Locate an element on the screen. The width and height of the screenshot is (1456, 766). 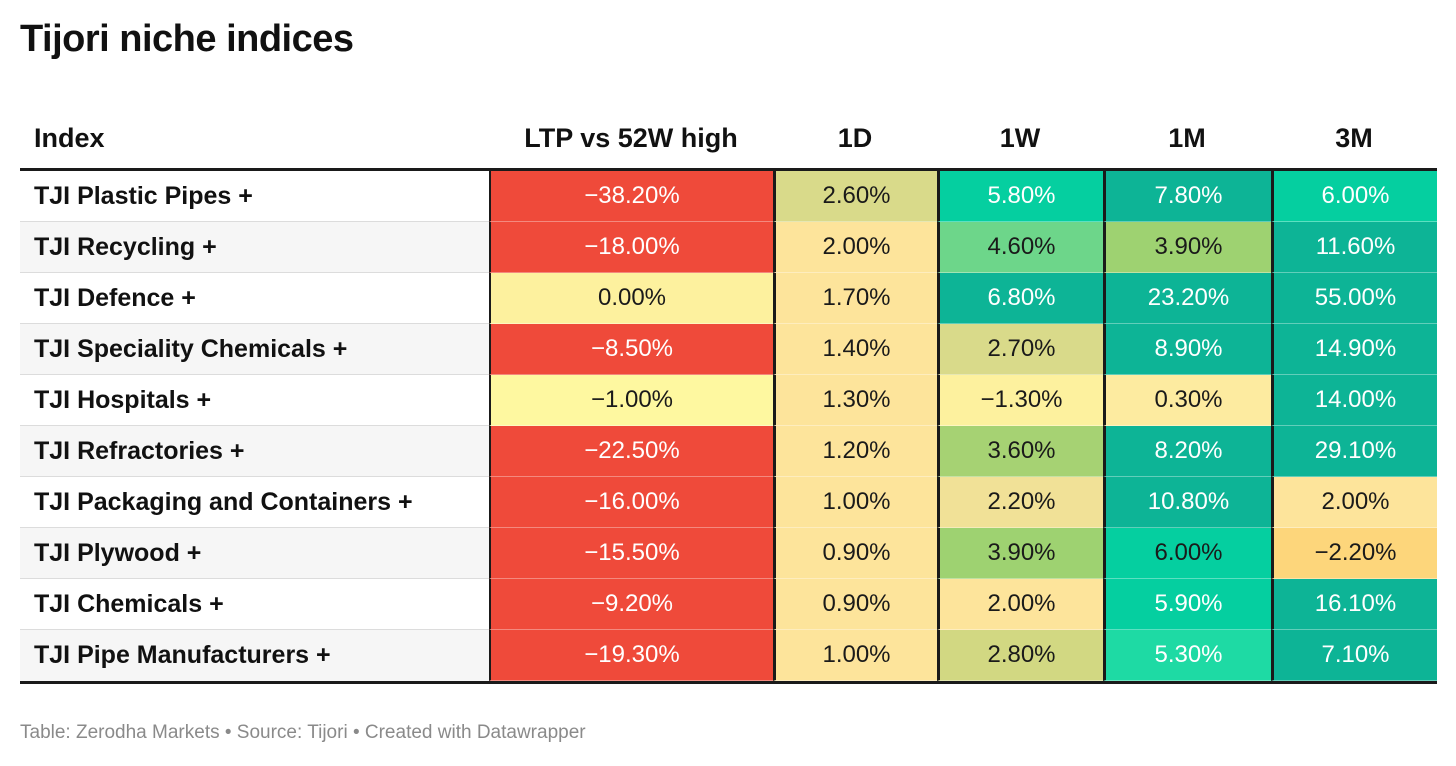
value-cell: 6.80% is located at coordinates (1020, 298).